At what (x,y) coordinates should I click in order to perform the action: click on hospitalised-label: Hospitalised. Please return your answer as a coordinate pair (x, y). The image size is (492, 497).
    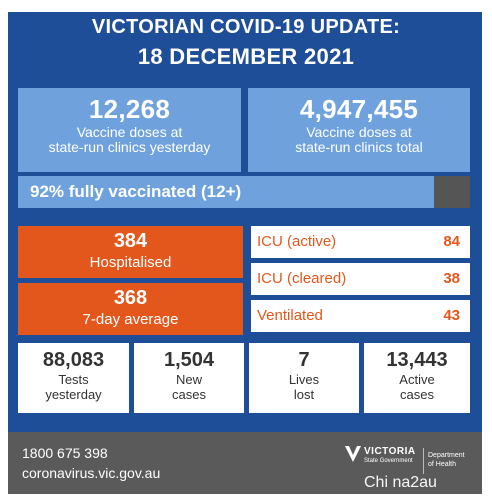
    Looking at the image, I should click on (130, 262).